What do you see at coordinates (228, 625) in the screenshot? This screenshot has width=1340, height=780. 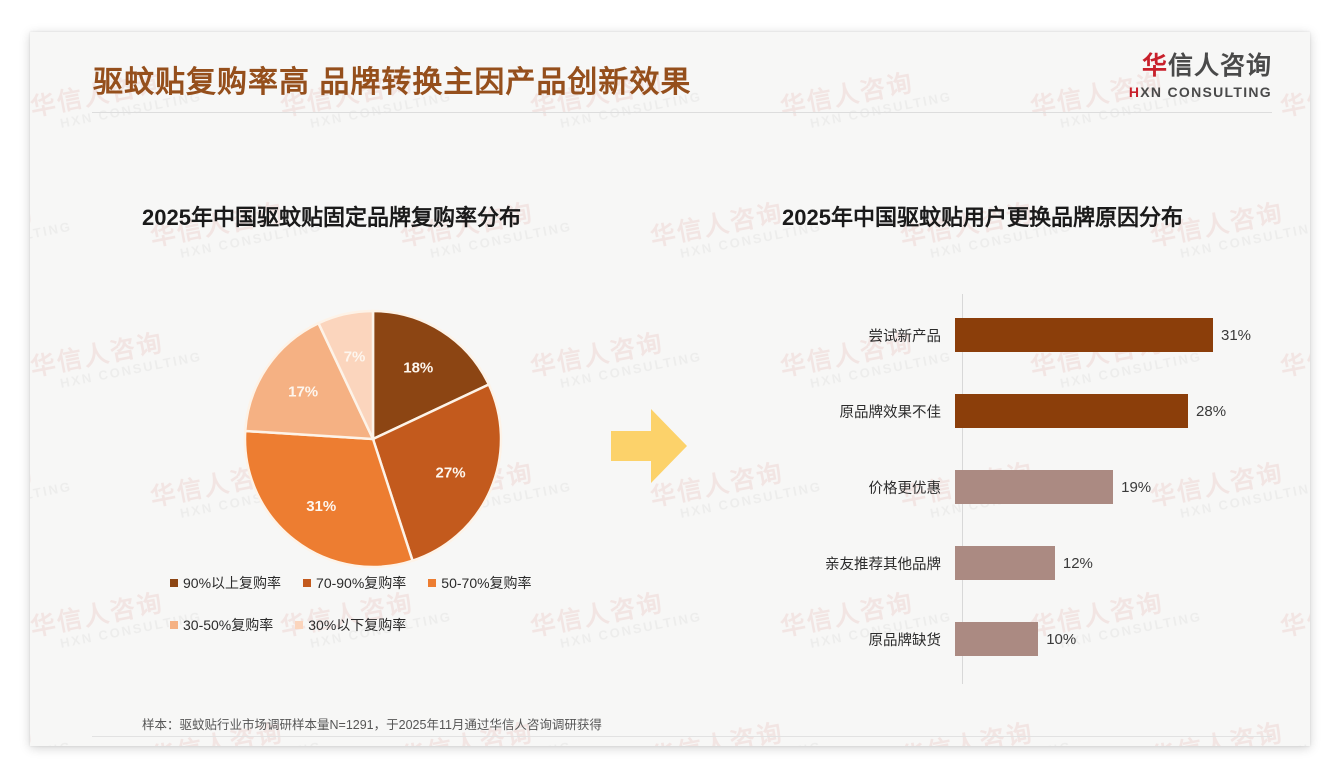 I see `legend-label: 30-50%复购率` at bounding box center [228, 625].